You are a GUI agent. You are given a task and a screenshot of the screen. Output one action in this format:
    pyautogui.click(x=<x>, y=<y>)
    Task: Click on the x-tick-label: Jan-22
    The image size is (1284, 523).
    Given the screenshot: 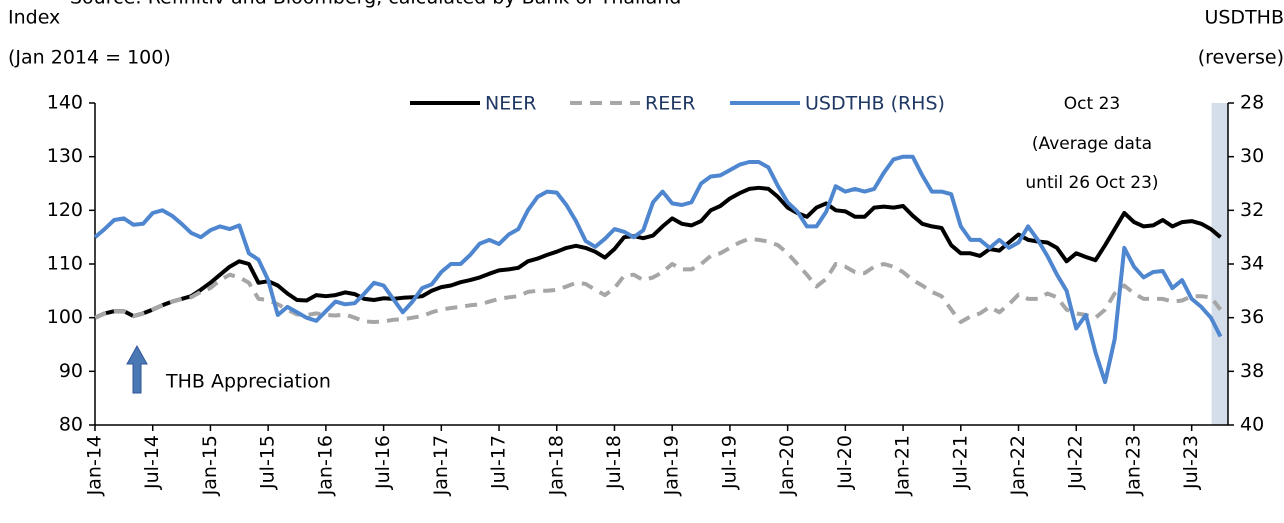 What is the action you would take?
    pyautogui.click(x=1018, y=465)
    